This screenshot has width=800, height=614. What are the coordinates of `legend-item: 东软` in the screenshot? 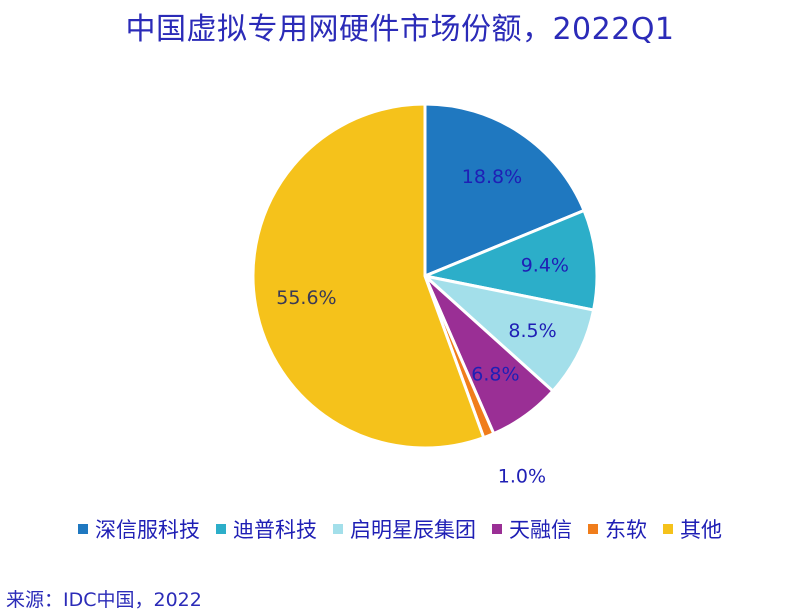 It's located at (617, 529).